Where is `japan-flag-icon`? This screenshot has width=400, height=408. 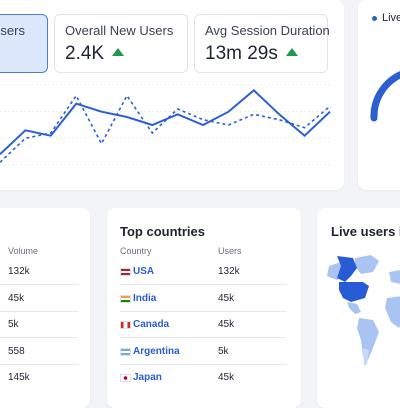
japan-flag-icon is located at coordinates (125, 378).